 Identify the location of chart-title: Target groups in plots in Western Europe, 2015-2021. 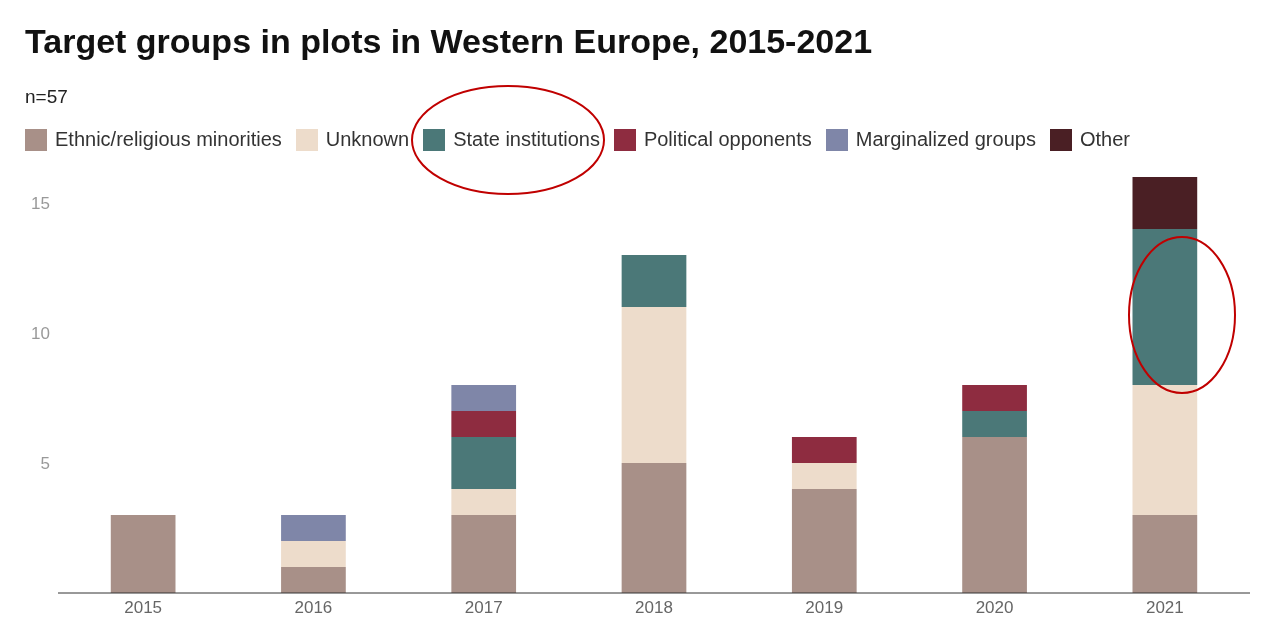
(449, 41).